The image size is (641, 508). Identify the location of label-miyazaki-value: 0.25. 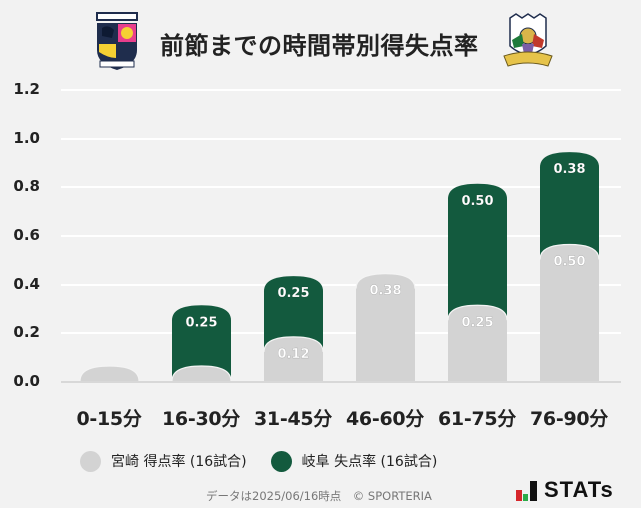
(477, 322).